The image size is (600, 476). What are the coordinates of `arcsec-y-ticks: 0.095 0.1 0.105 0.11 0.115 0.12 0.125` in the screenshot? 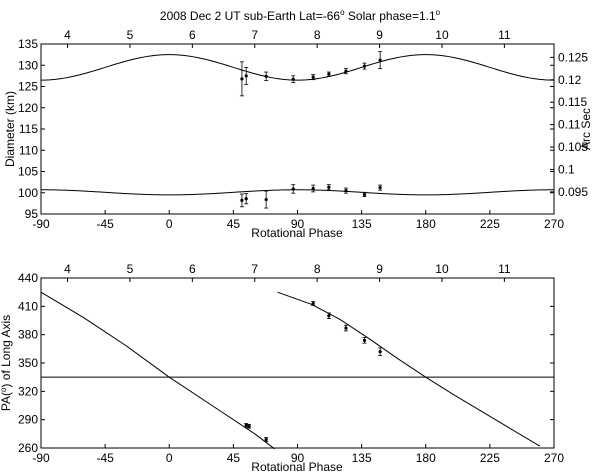 It's located at (569, 124).